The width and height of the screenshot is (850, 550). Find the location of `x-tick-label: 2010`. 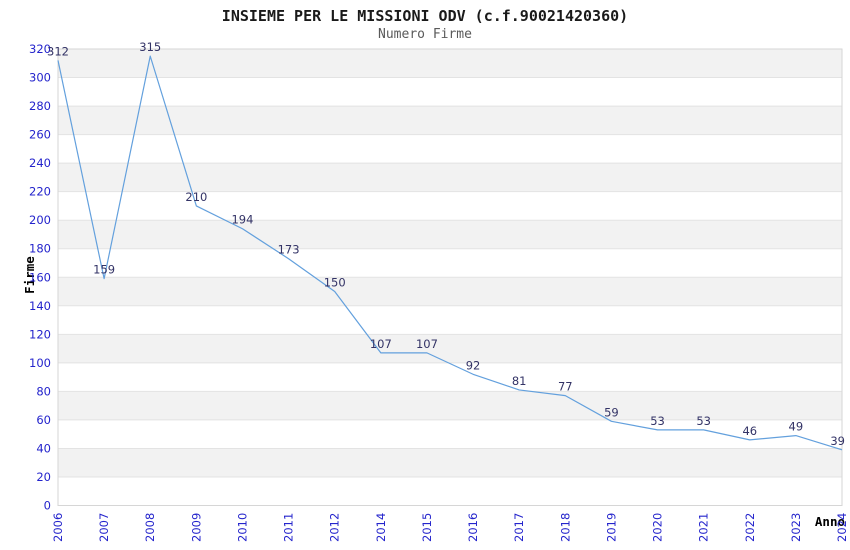

x-tick-label: 2010 is located at coordinates (242, 527).